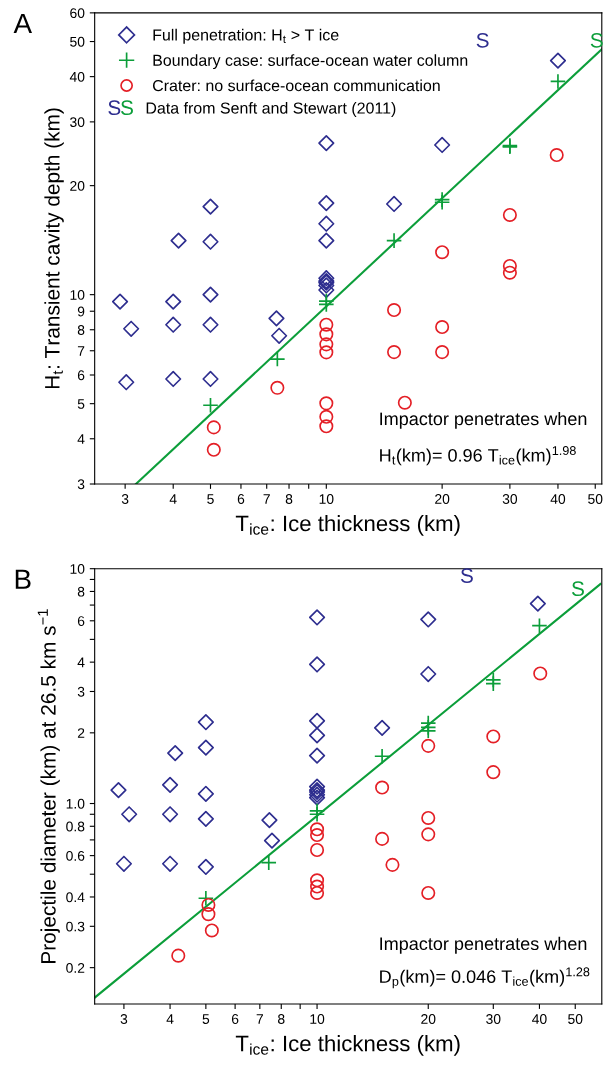 This screenshot has height=1072, width=603. I want to click on legend-label: Crater: no surface-ocean communication, so click(296, 85).